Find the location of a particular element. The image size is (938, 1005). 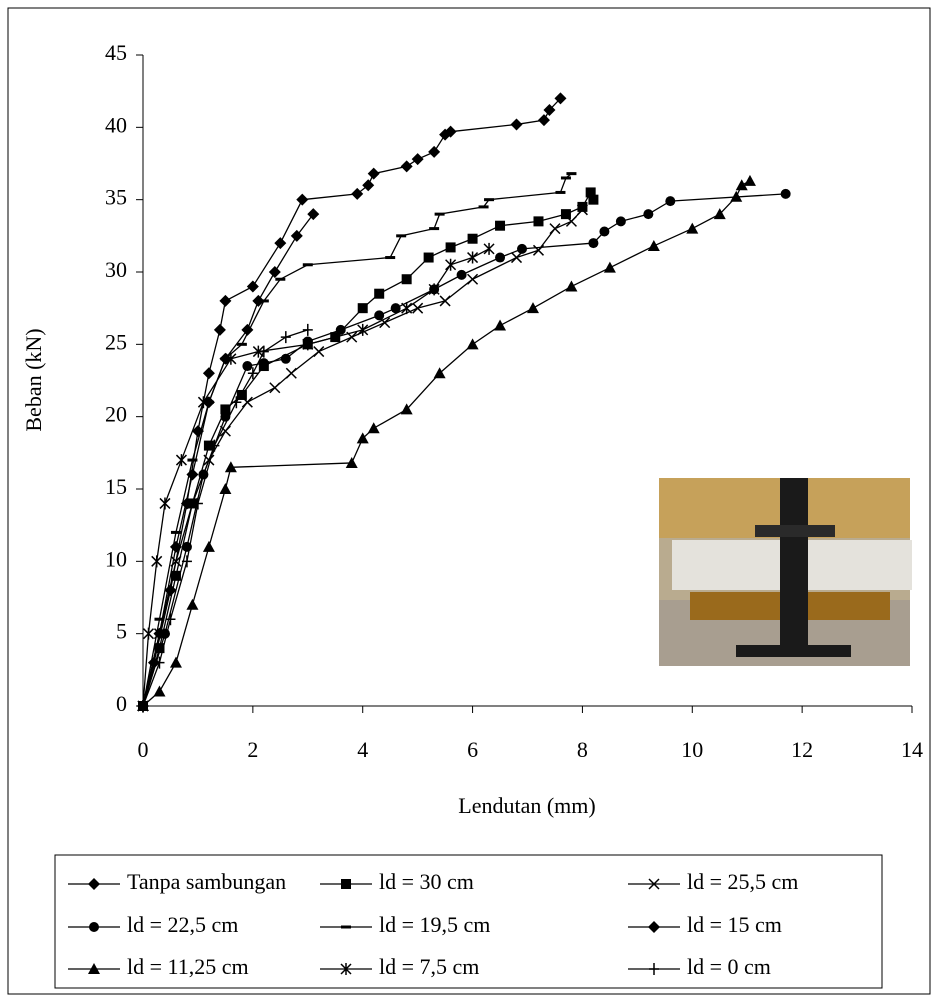

x-tick-label: 12 is located at coordinates (802, 749).